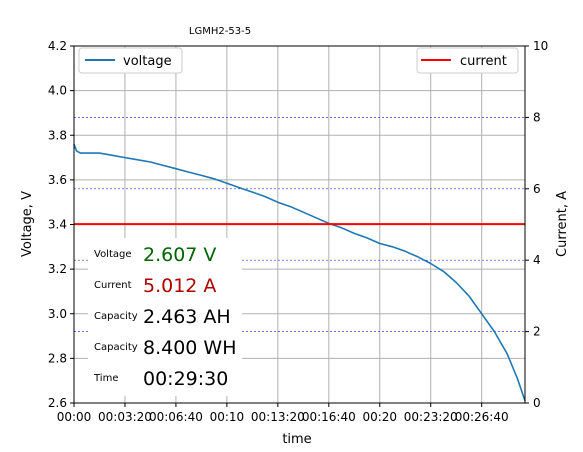  Describe the element at coordinates (176, 417) in the screenshot. I see `x-tick-label: 00:06:40` at that location.